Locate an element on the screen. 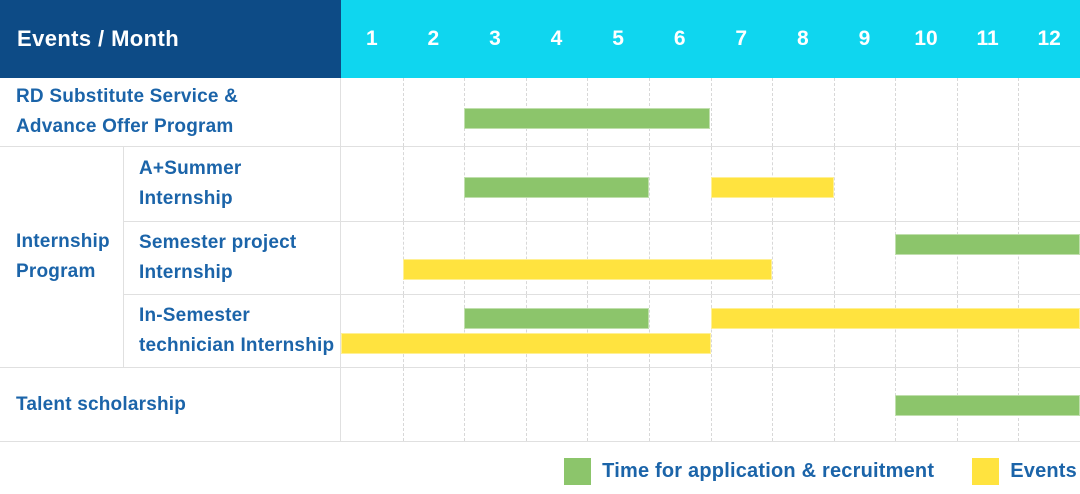 Image resolution: width=1080 pixels, height=494 pixels. month-label: 11 is located at coordinates (987, 38).